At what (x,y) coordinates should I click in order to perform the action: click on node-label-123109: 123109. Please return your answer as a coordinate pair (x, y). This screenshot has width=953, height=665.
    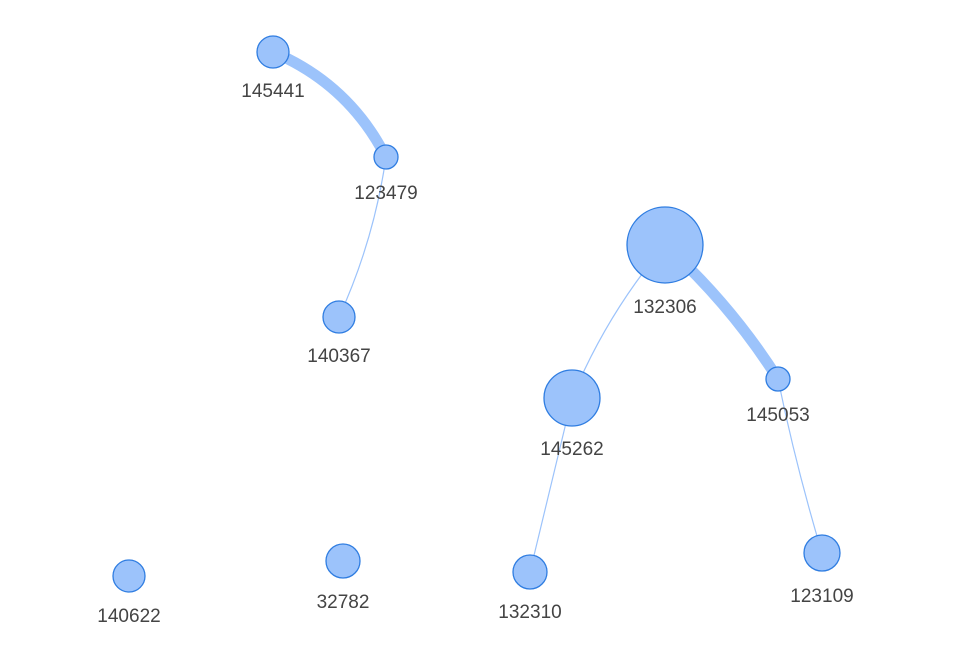
    Looking at the image, I should click on (821, 596).